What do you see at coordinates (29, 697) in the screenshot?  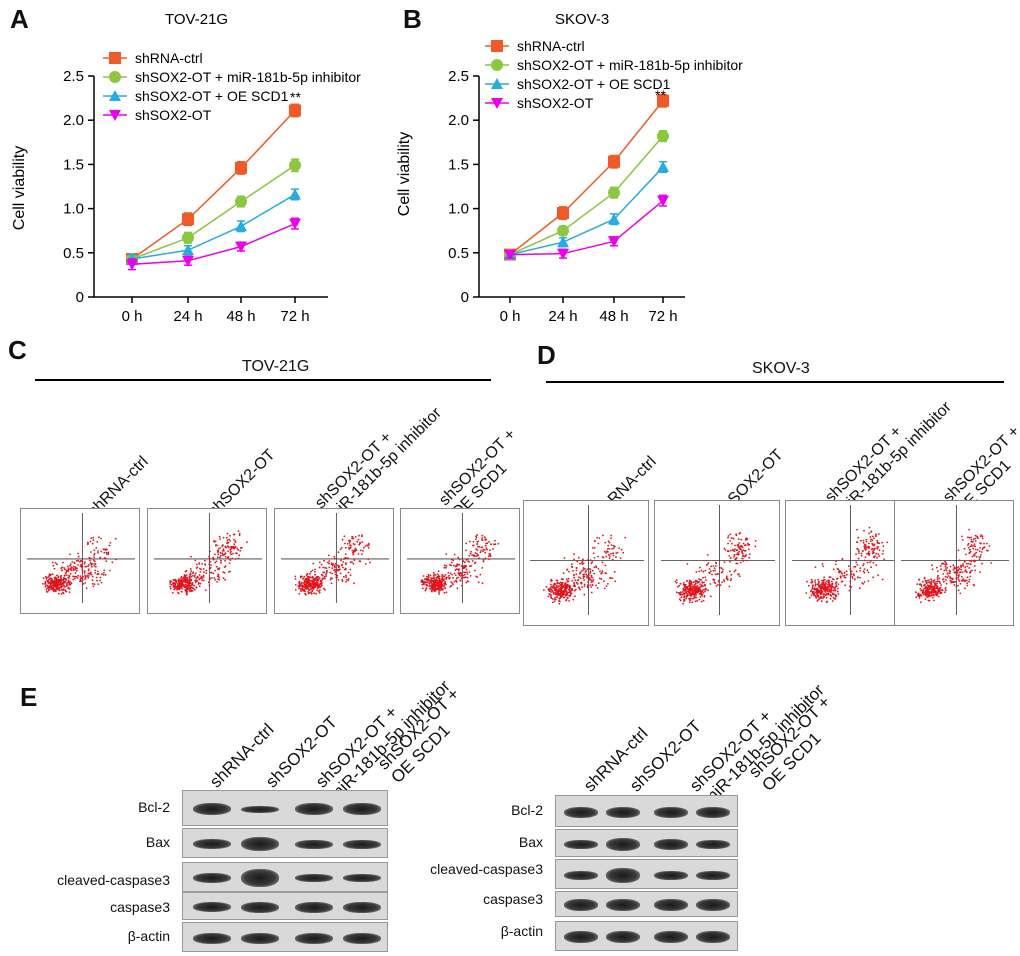 I see `panel-label-e: E` at bounding box center [29, 697].